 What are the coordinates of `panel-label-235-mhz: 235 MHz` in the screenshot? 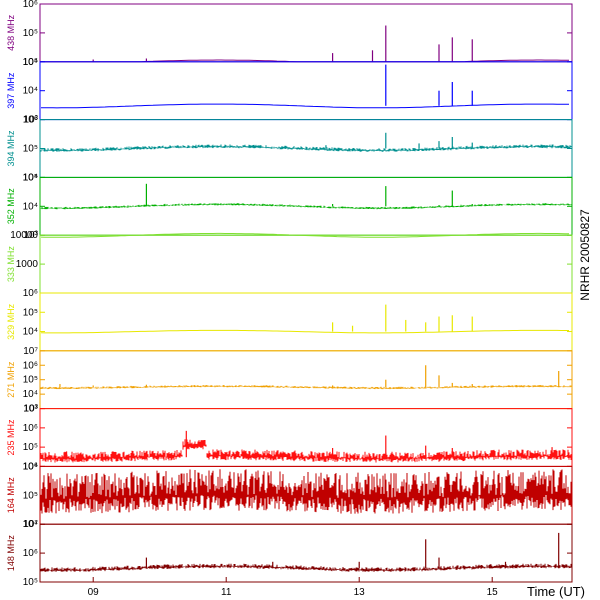 It's located at (11, 437).